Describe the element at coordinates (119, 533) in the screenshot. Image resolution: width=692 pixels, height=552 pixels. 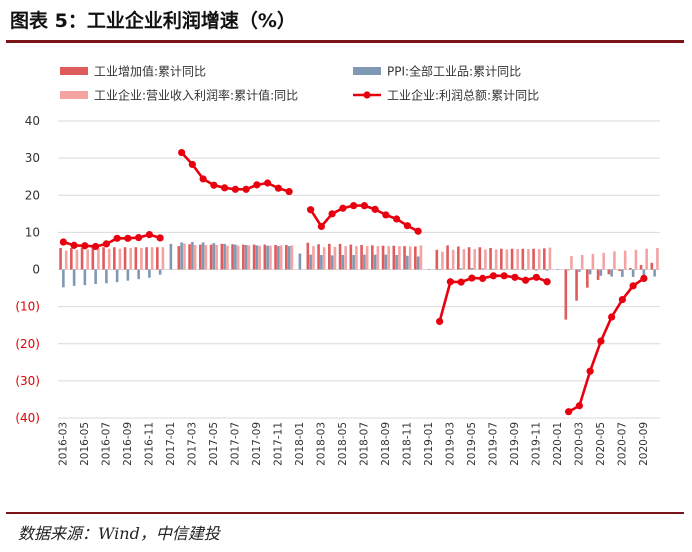
I see `source-note: 数据来源：Wind，中信建投` at that location.